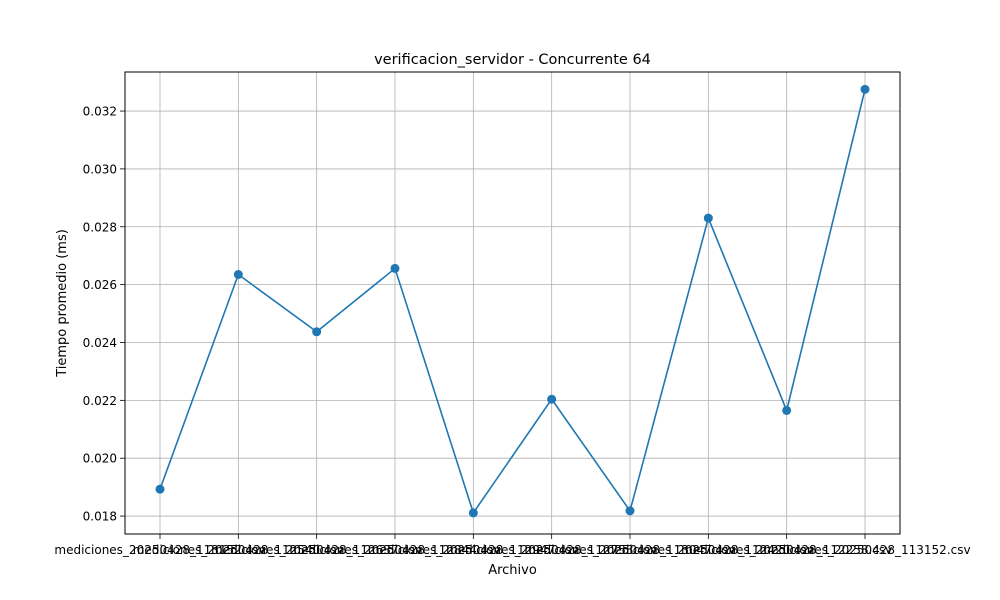 The width and height of the screenshot is (1000, 600). What do you see at coordinates (100, 343) in the screenshot?
I see `y-tick-label: 0.024` at bounding box center [100, 343].